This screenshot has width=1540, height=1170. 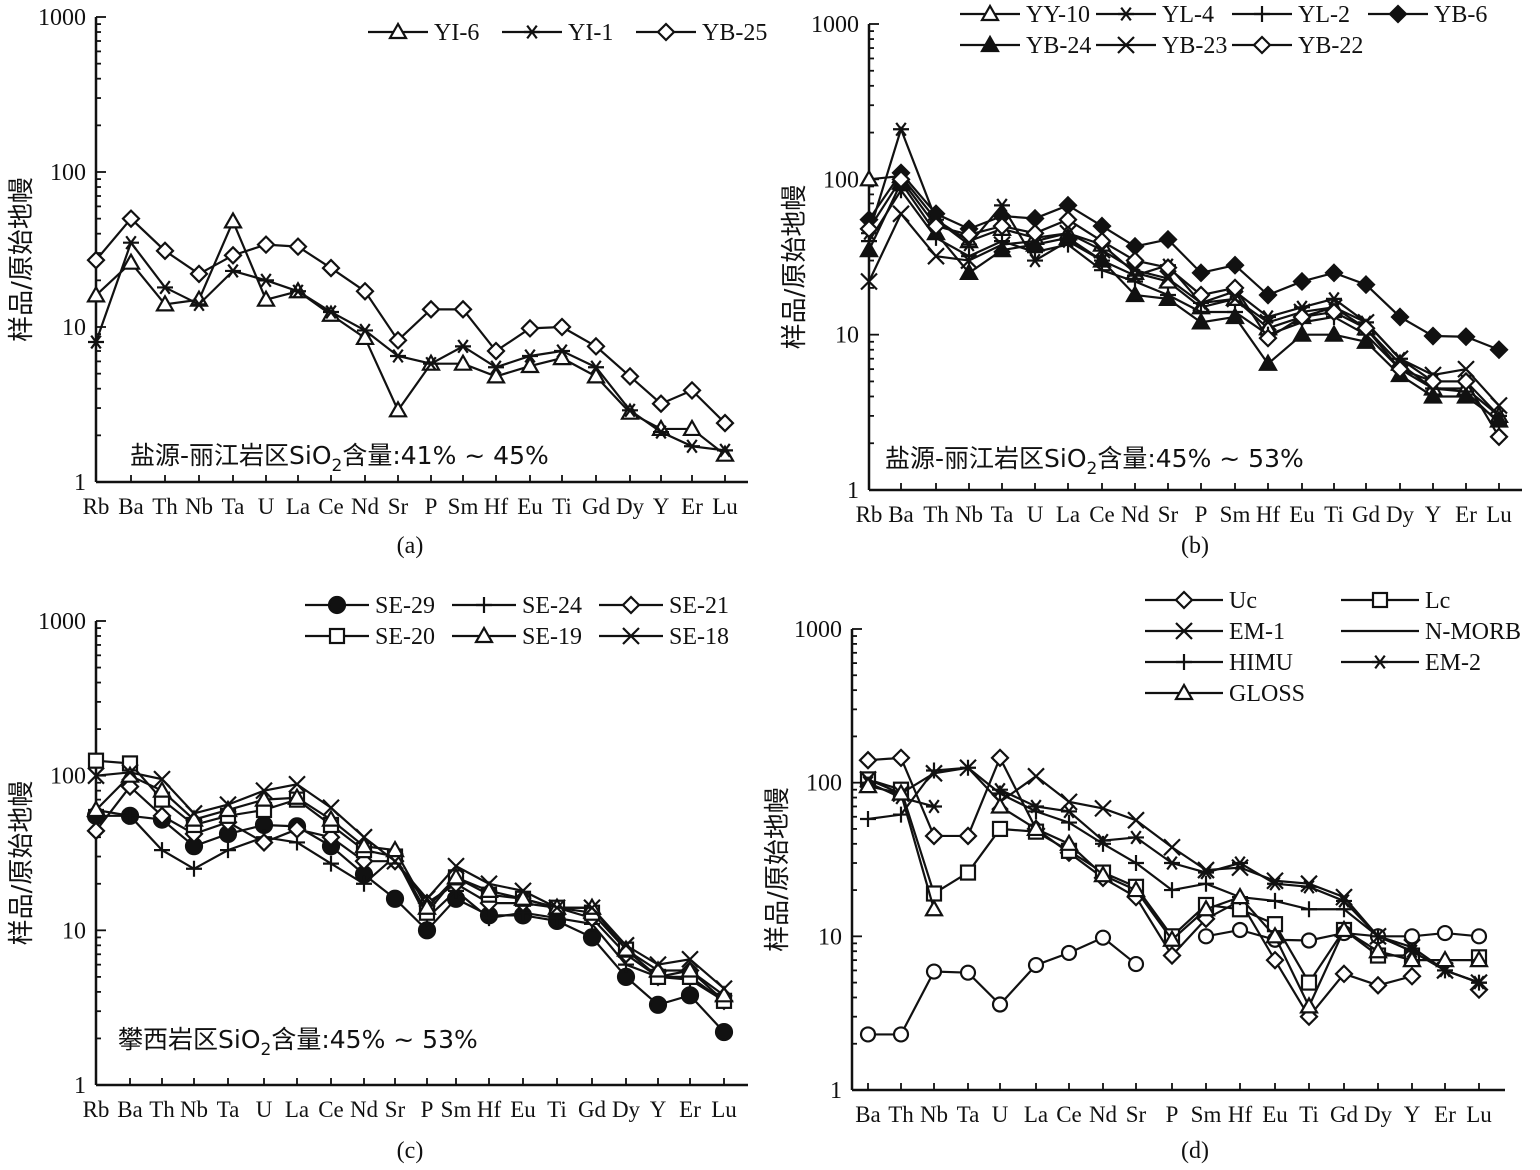 What do you see at coordinates (96, 506) in the screenshot?
I see `x-tick-label: Rb` at bounding box center [96, 506].